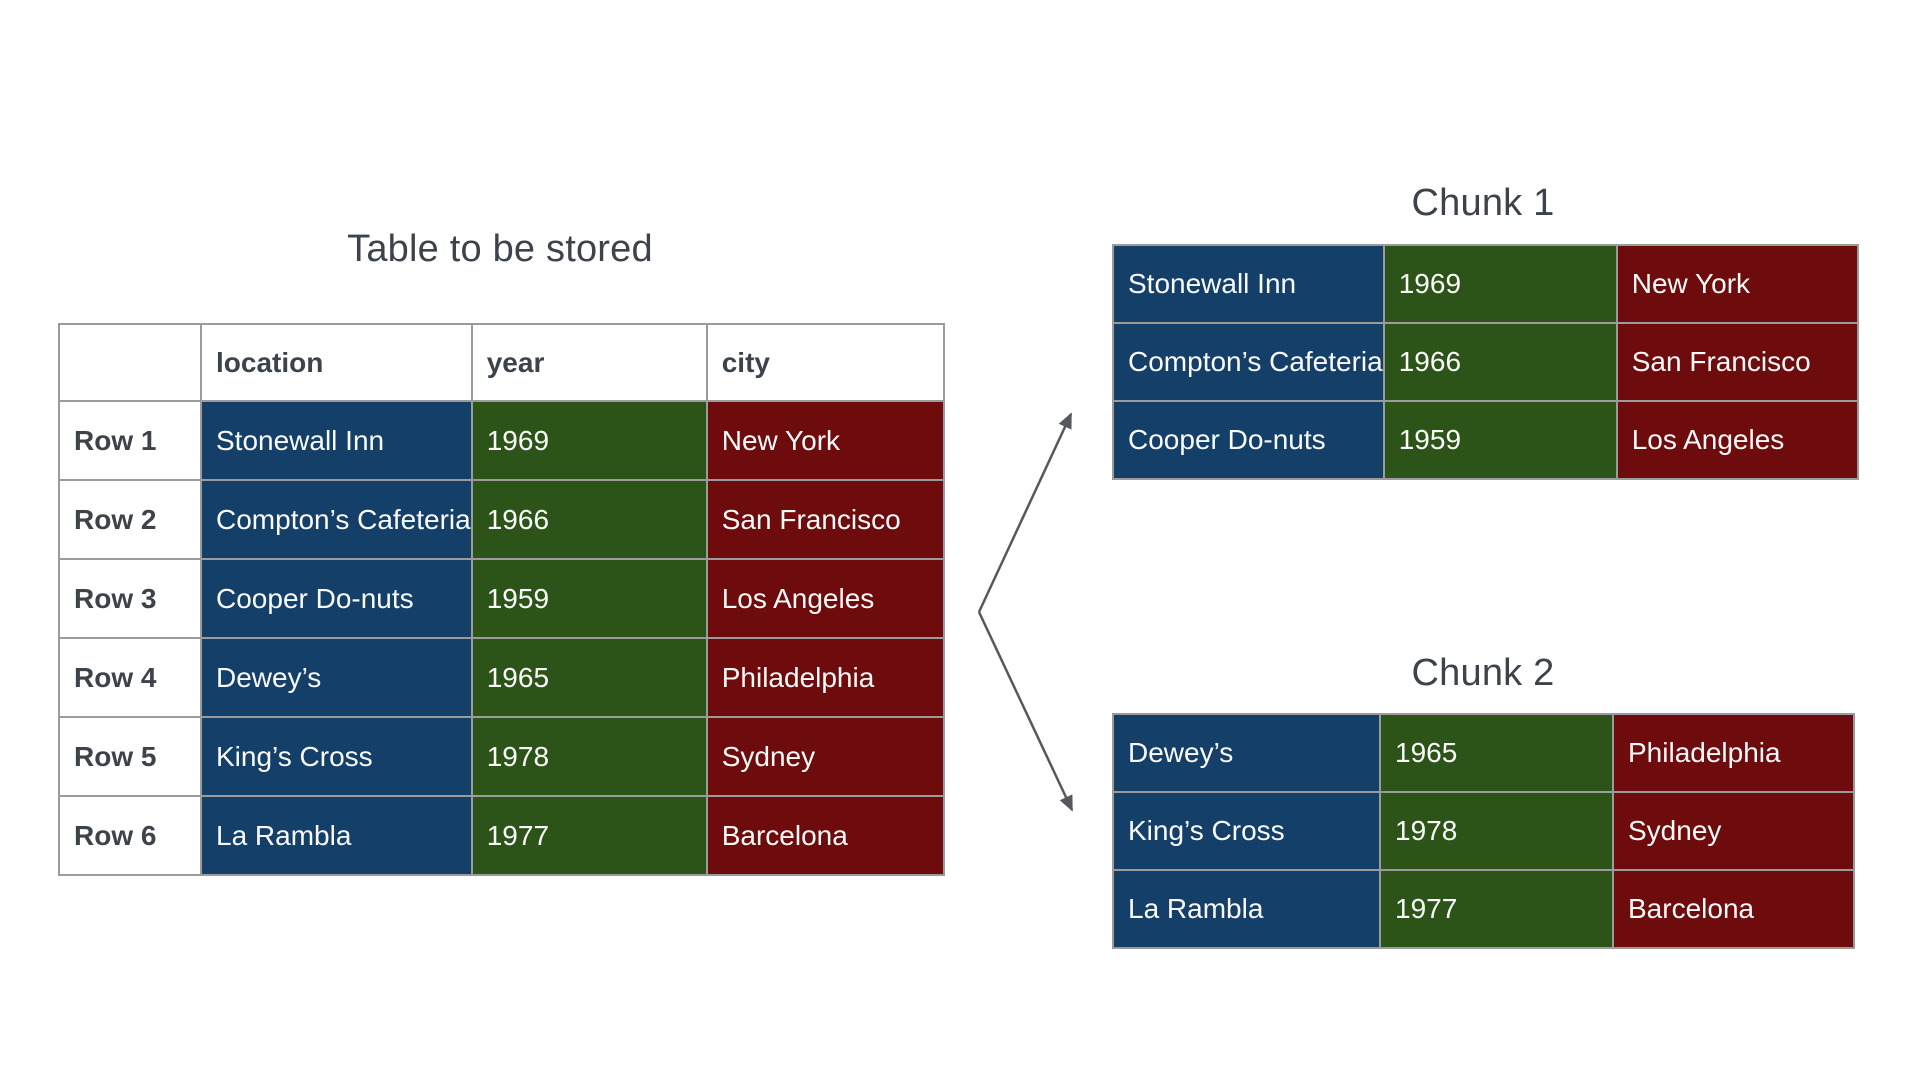  What do you see at coordinates (1025, 711) in the screenshot?
I see `arrow-to-chunk2` at bounding box center [1025, 711].